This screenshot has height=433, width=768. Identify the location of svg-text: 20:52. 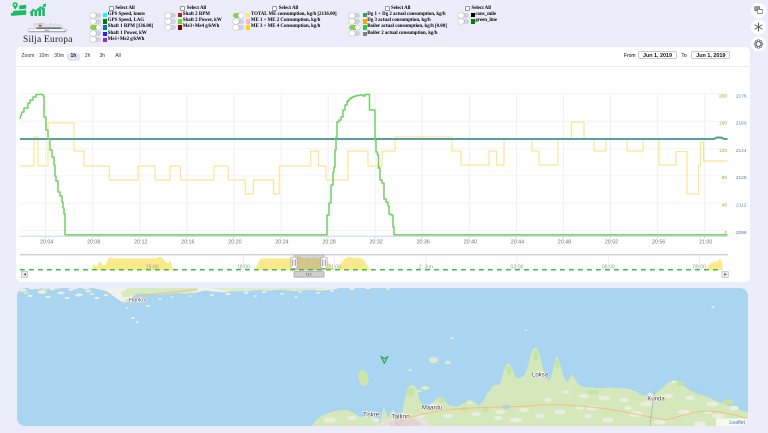
(611, 242).